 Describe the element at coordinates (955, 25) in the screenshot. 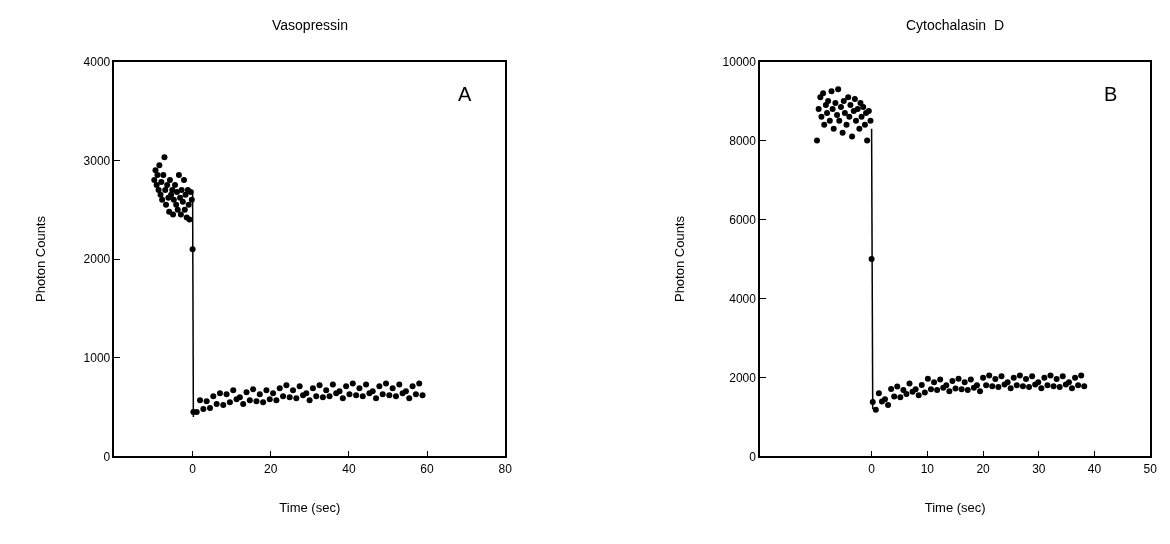

I see `chart-title: Cytochalasin D` at that location.